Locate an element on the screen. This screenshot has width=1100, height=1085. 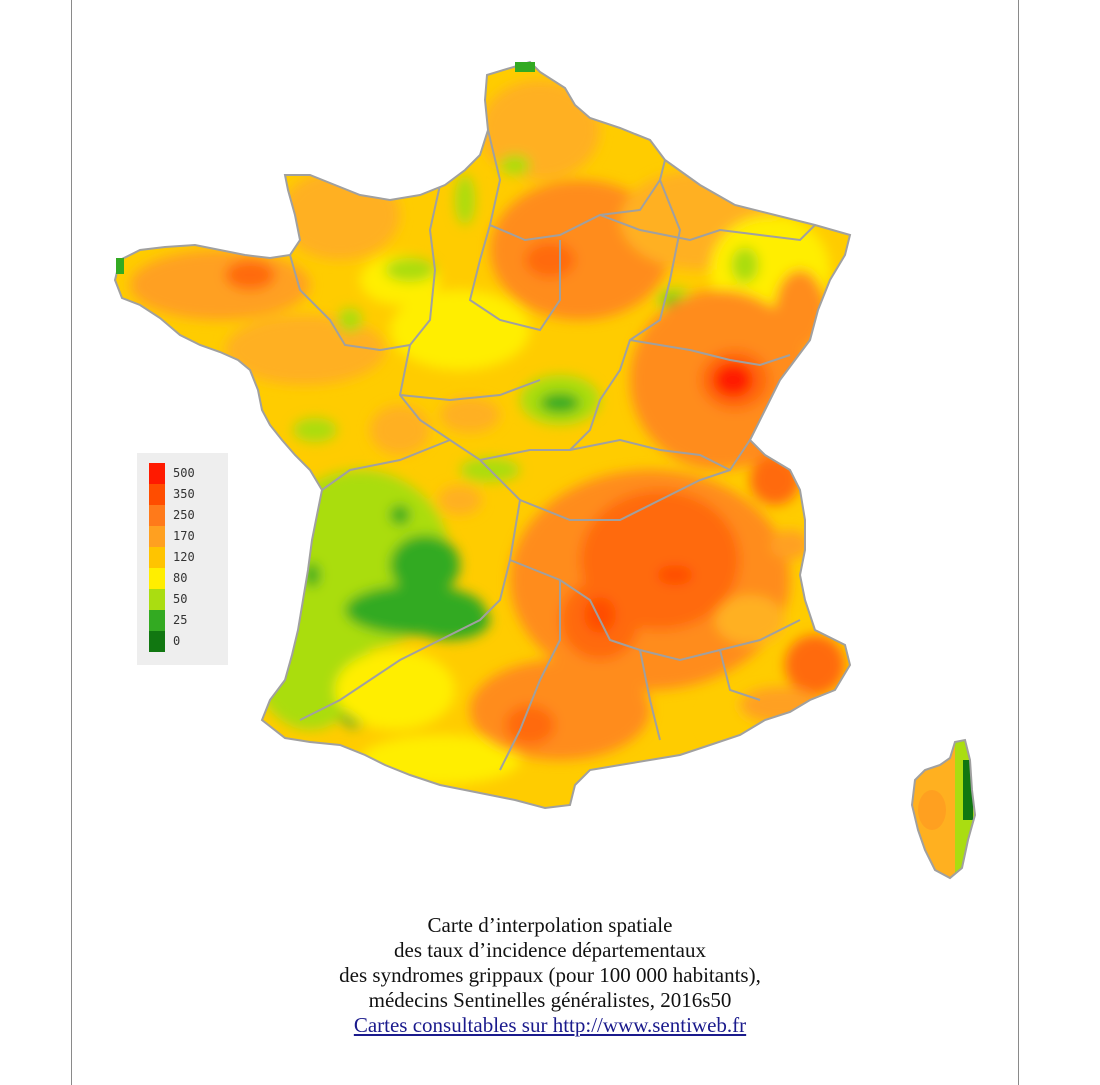
legend-label: 170 is located at coordinates (184, 536).